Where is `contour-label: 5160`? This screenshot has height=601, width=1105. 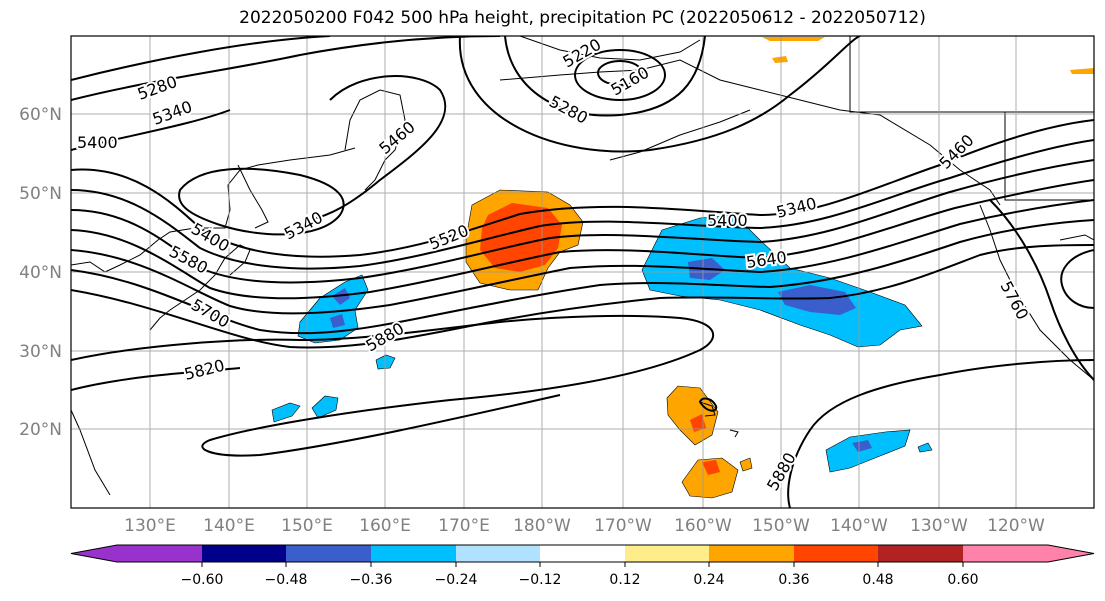 contour-label: 5160 is located at coordinates (630, 81).